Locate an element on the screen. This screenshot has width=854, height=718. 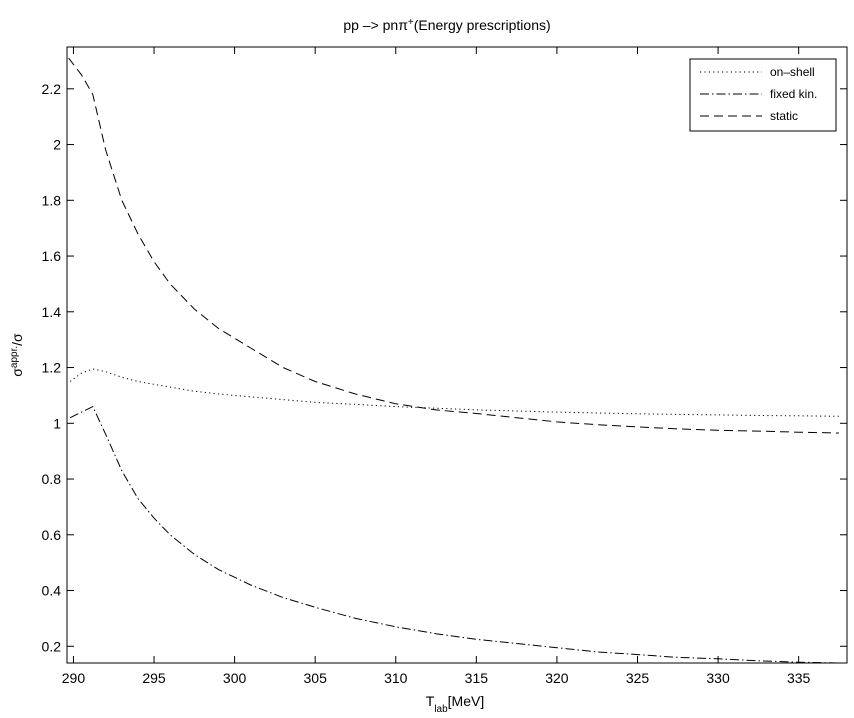
x-tick-label: 320 is located at coordinates (557, 678).